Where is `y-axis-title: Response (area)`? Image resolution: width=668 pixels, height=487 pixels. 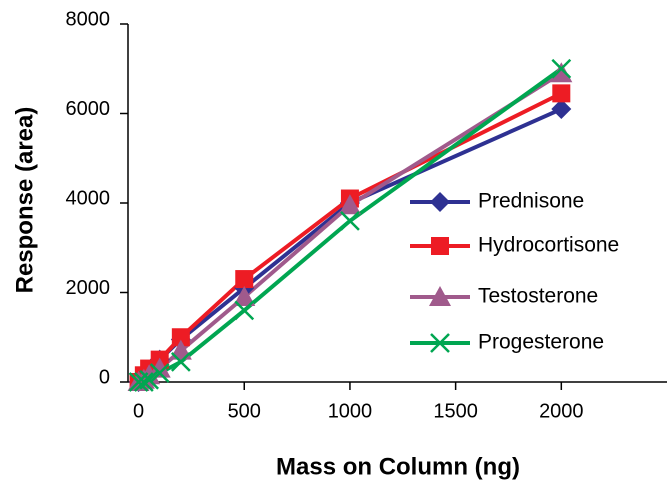
y-axis-title: Response (area) is located at coordinates (24, 200).